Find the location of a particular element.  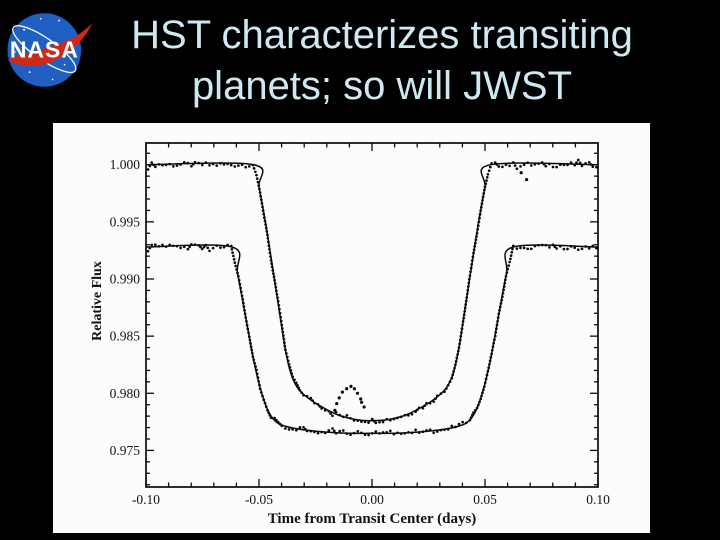

nasa-swoosh is located at coordinates (50, 45).